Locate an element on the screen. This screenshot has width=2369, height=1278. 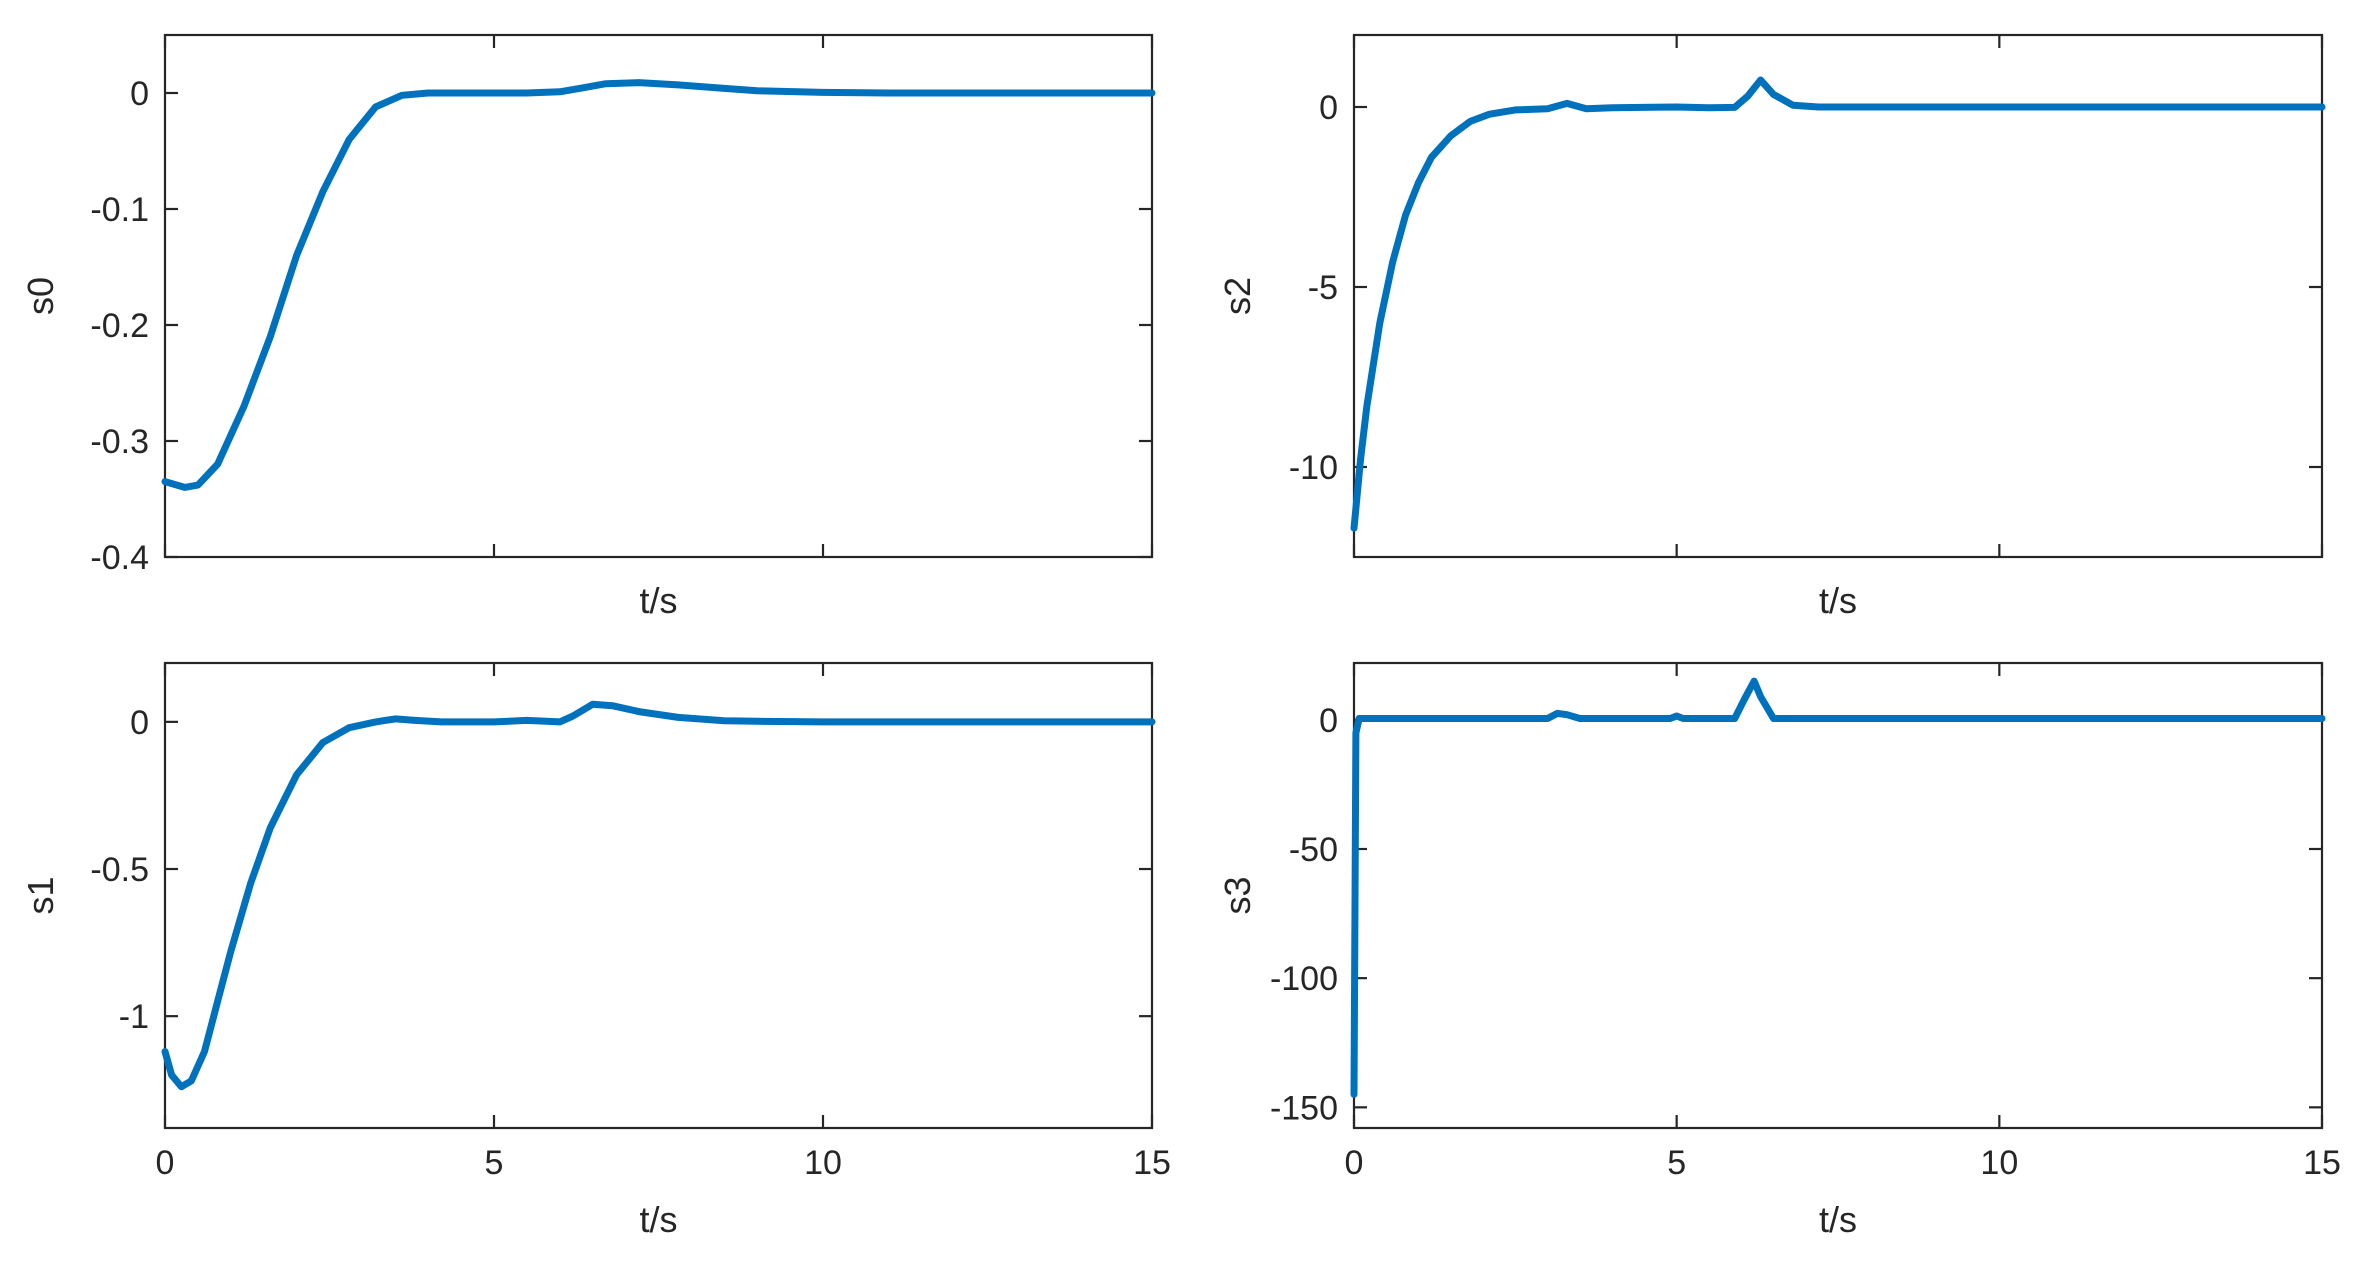
y-tick-label: -0.5 is located at coordinates (119, 870).